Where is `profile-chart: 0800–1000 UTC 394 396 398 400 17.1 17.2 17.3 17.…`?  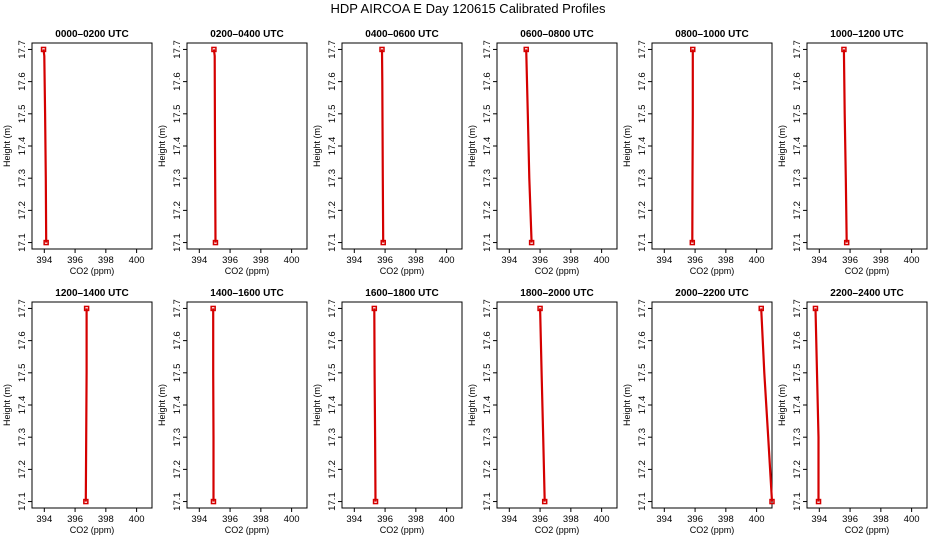
profile-chart: 0800–1000 UTC 394 396 398 400 17.1 17.2 17.3 17.… is located at coordinates (697, 152).